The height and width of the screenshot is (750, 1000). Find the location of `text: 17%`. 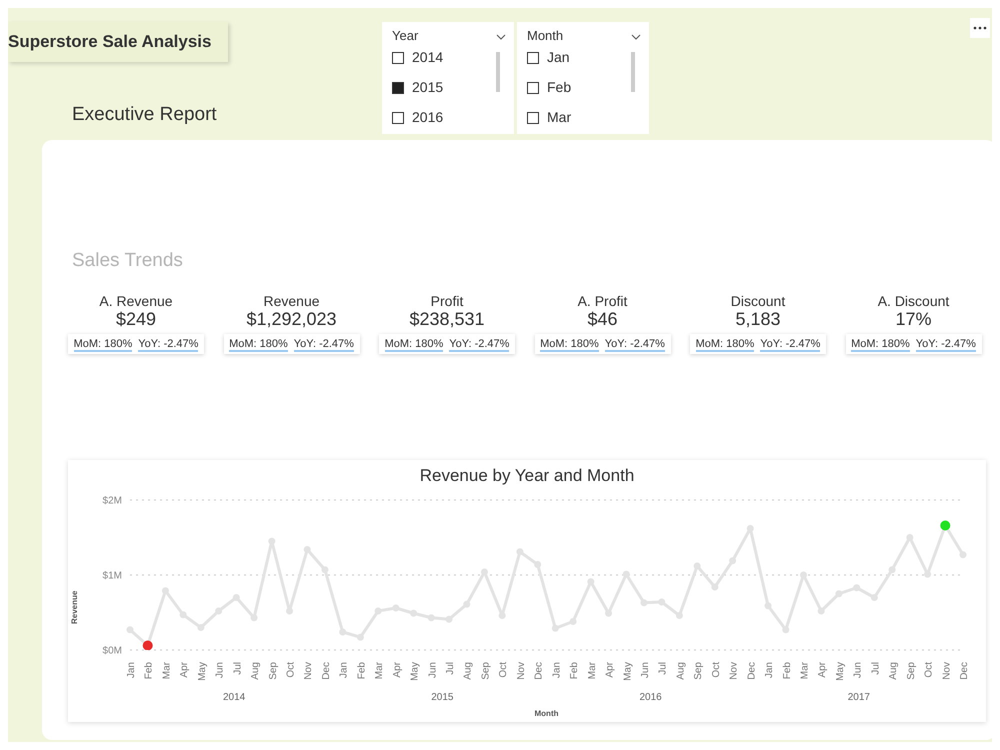

text: 17% is located at coordinates (913, 319).